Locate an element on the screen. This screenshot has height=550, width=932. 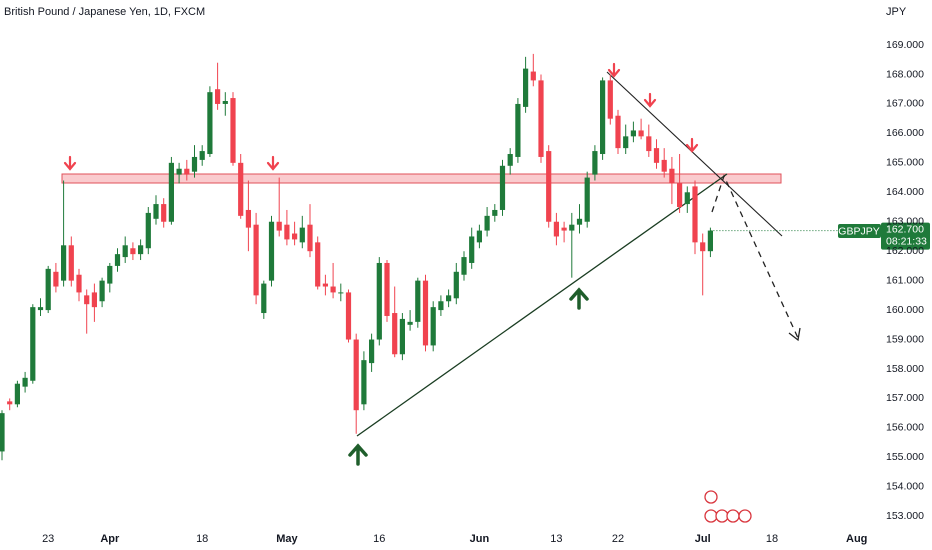
y-tick-label: 154.000 is located at coordinates (905, 487).